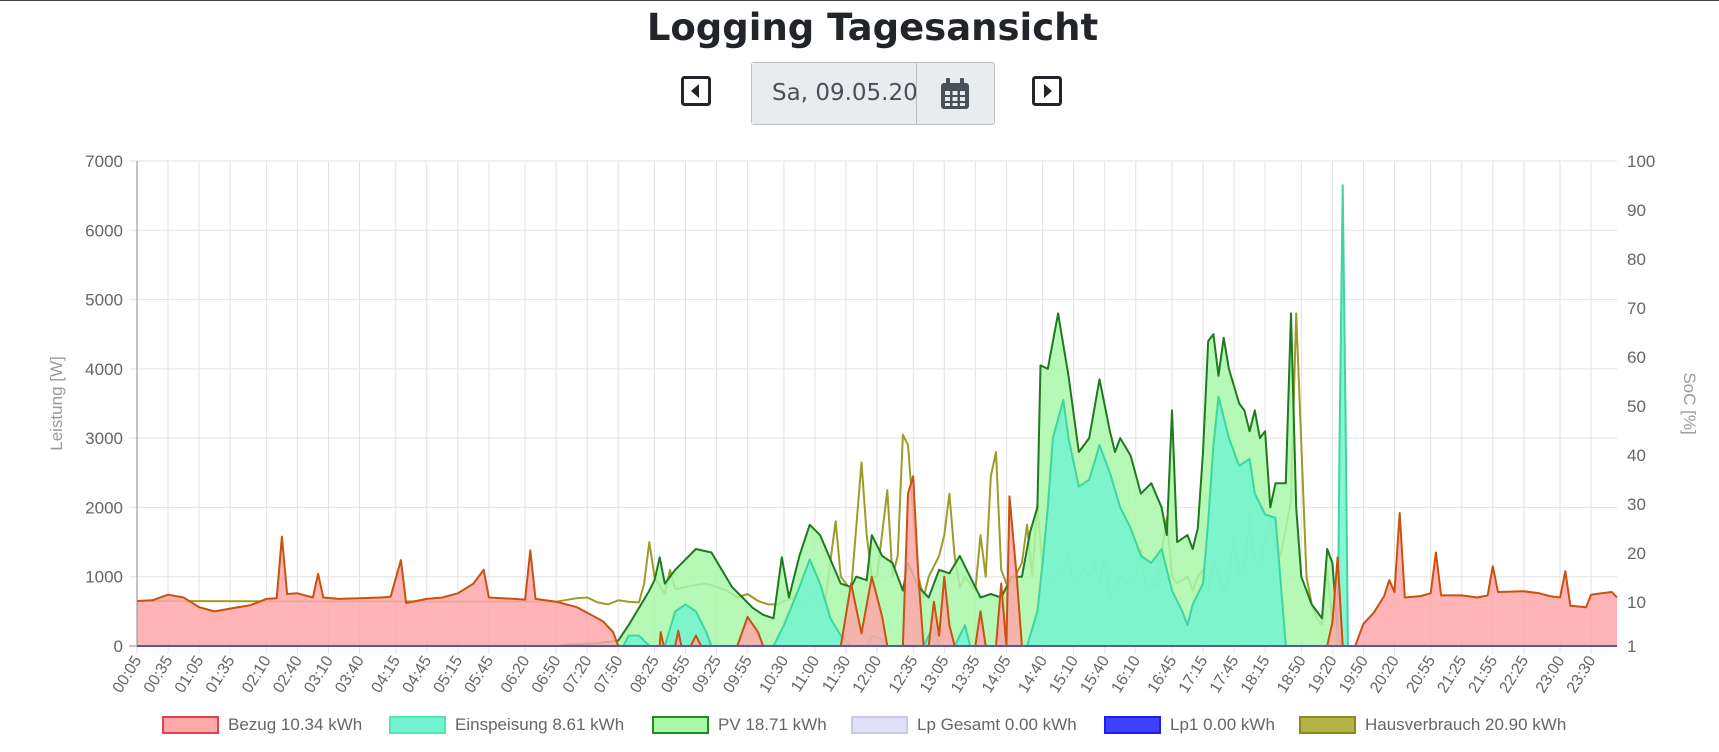 This screenshot has width=1719, height=752. I want to click on x-tick-label: 20:20, so click(1385, 674).